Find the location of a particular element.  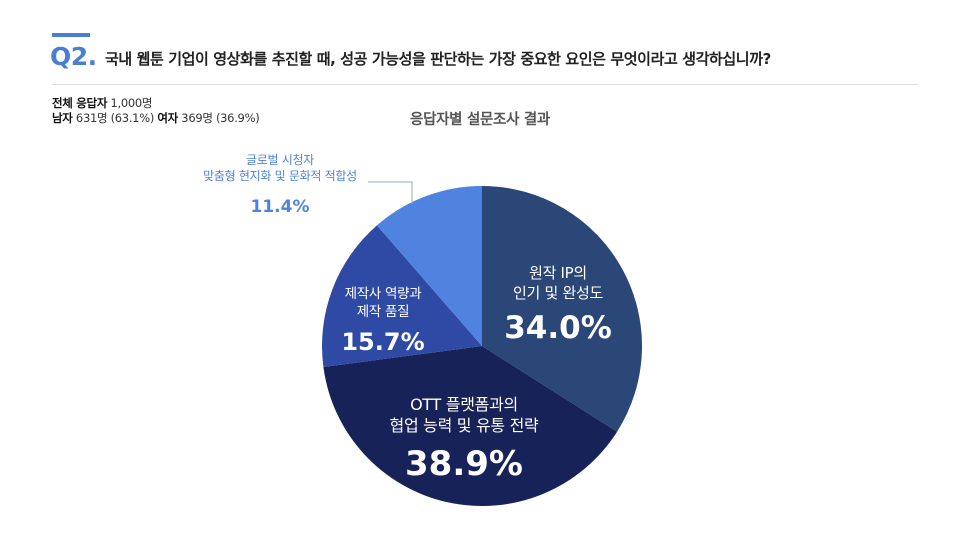

respondents-total: 전체 응답자 1,000명 is located at coordinates (102, 103).